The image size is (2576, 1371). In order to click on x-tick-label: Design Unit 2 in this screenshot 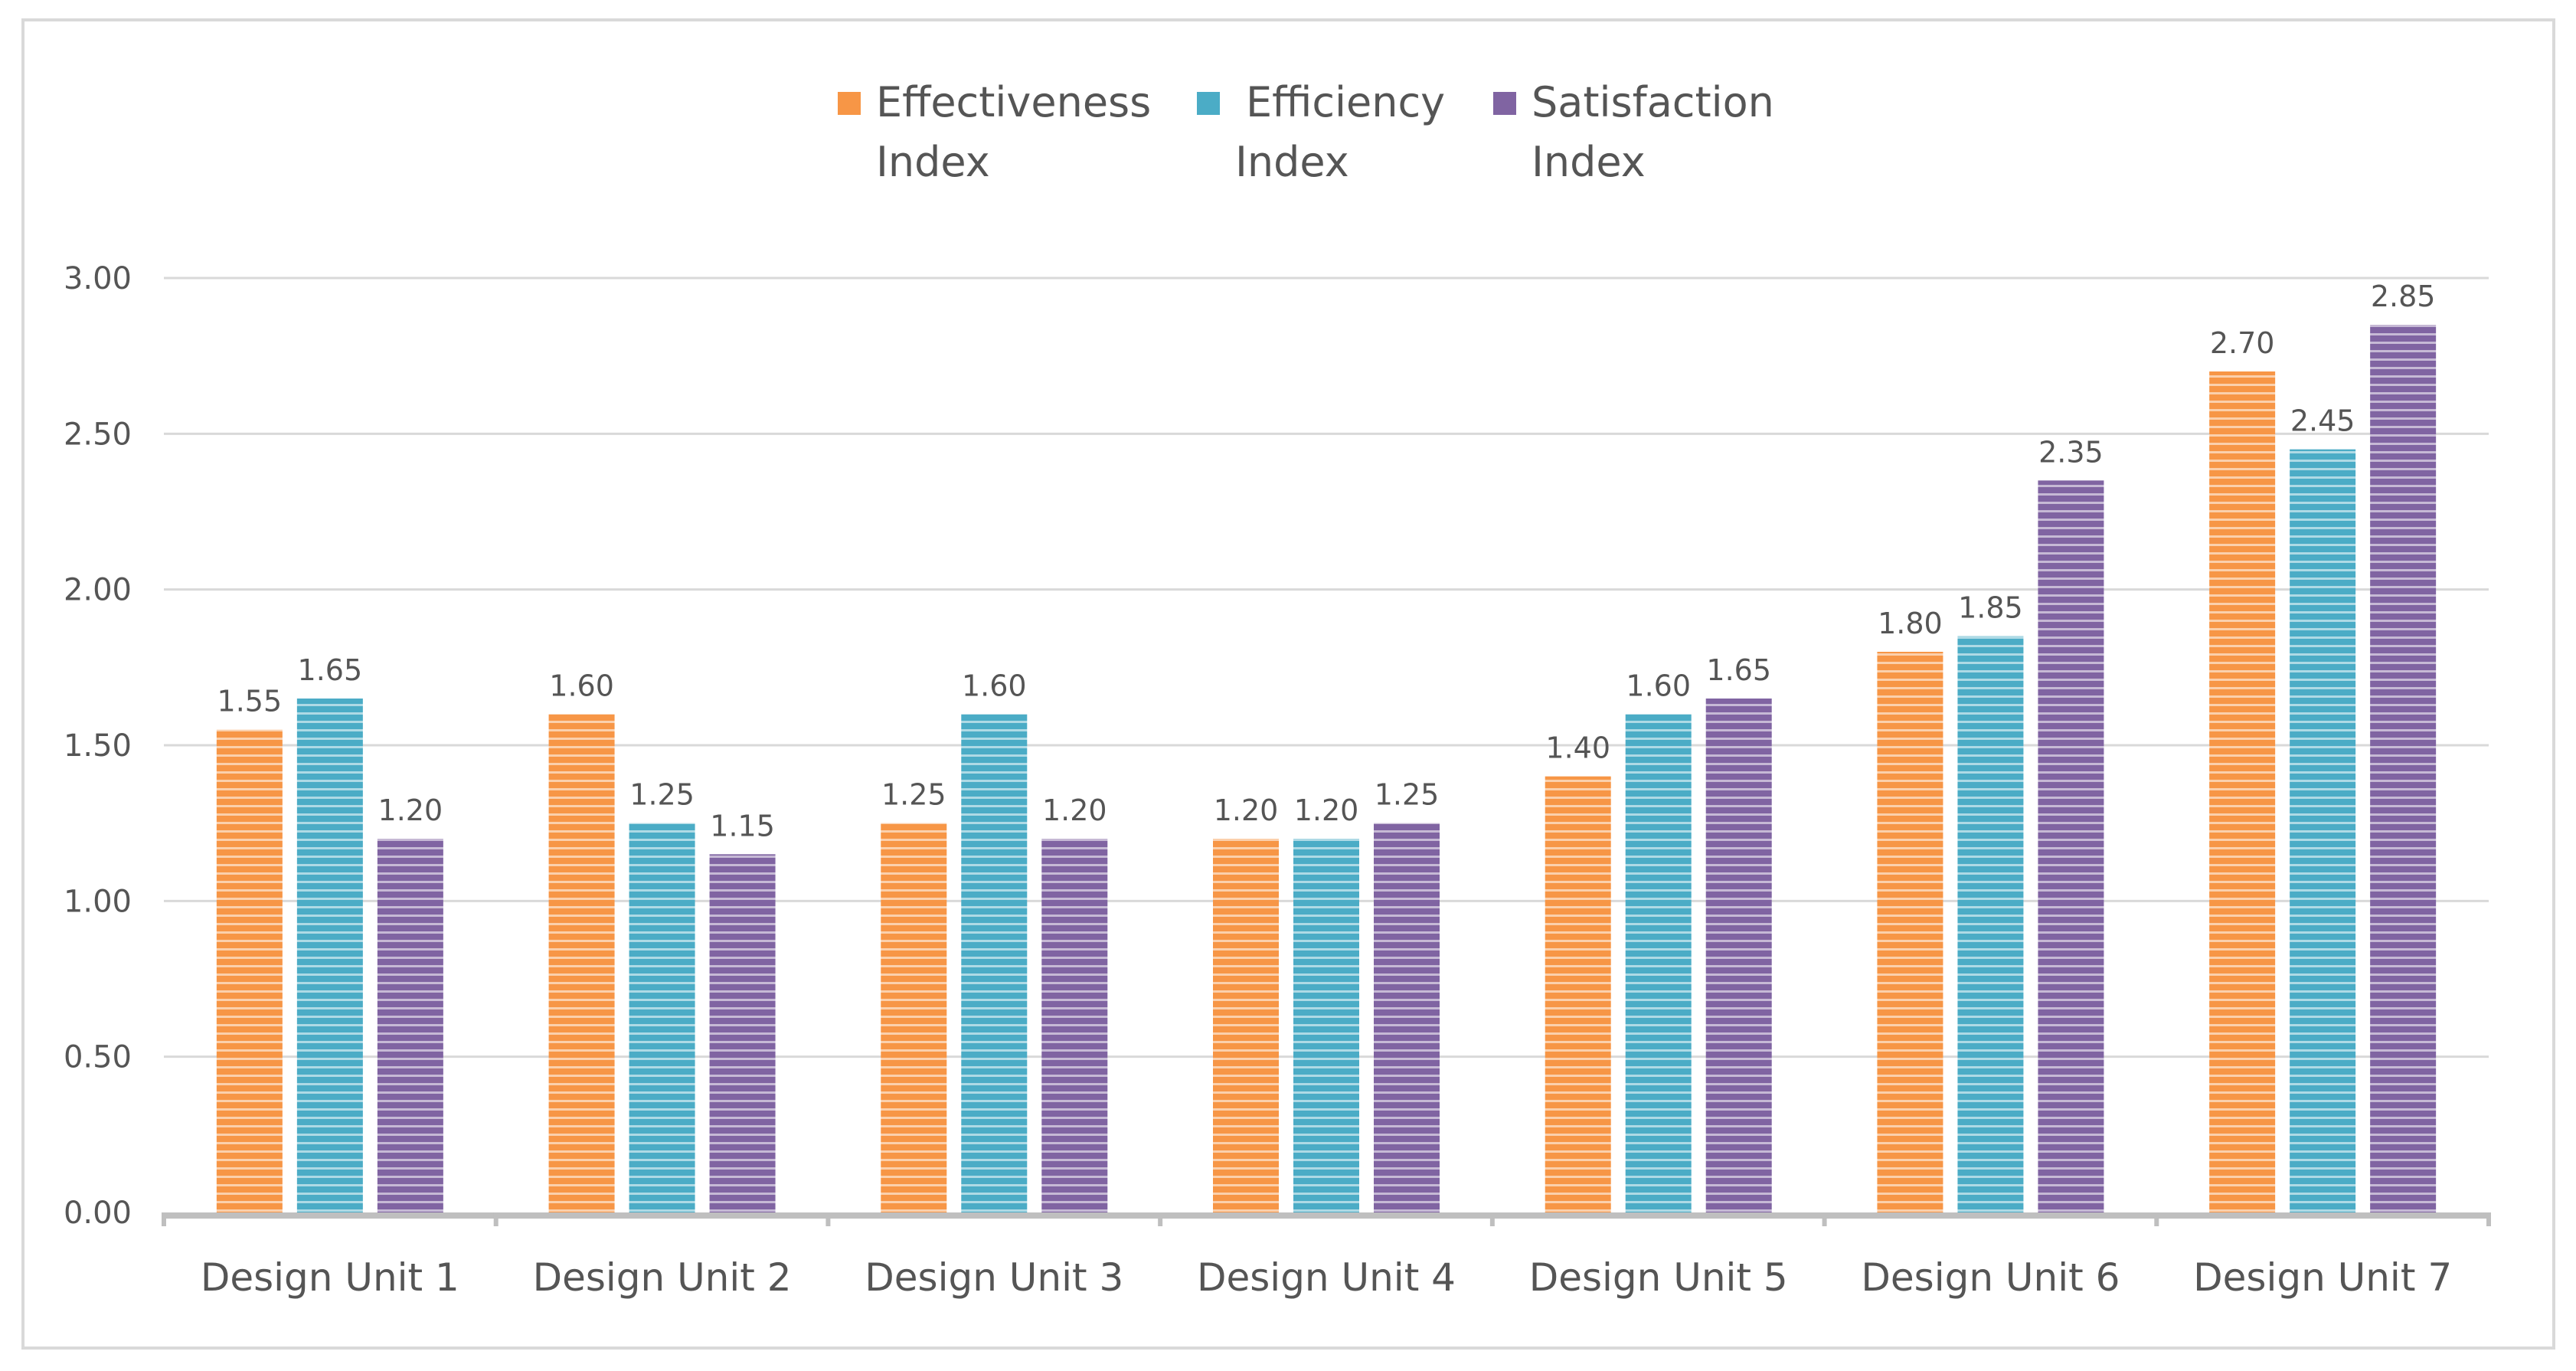, I will do `click(662, 1277)`.